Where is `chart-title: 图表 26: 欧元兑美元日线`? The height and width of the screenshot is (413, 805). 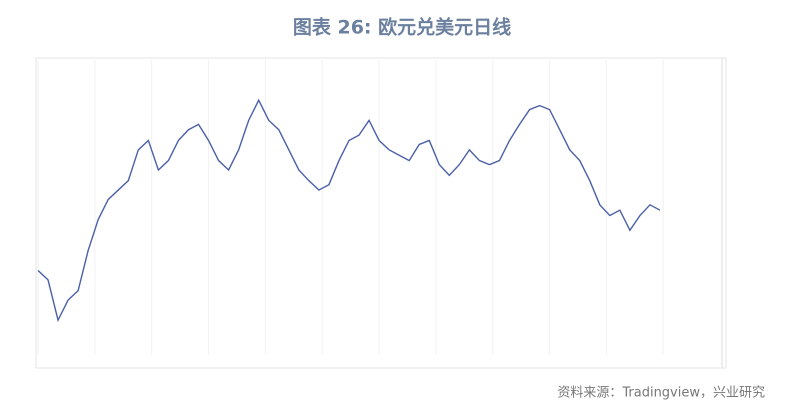 chart-title: 图表 26: 欧元兑美元日线 is located at coordinates (402, 27).